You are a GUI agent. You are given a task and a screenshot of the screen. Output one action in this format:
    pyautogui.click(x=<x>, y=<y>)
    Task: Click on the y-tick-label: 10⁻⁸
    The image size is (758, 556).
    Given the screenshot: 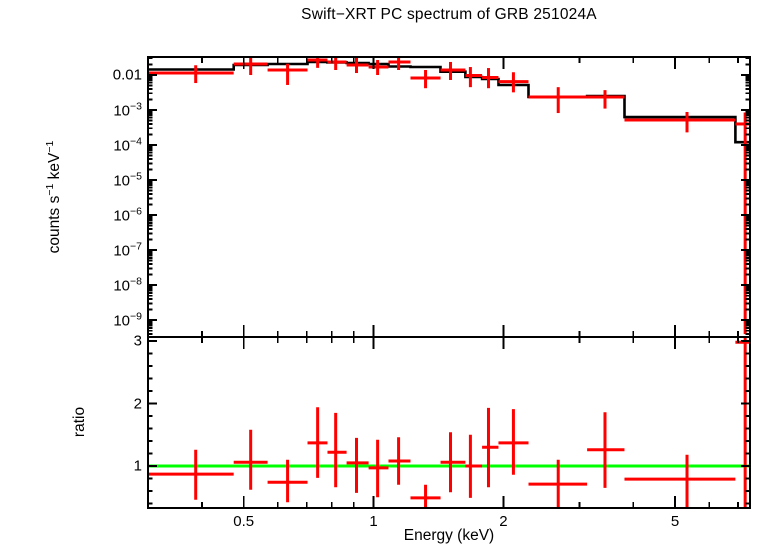 What is the action you would take?
    pyautogui.click(x=127, y=285)
    